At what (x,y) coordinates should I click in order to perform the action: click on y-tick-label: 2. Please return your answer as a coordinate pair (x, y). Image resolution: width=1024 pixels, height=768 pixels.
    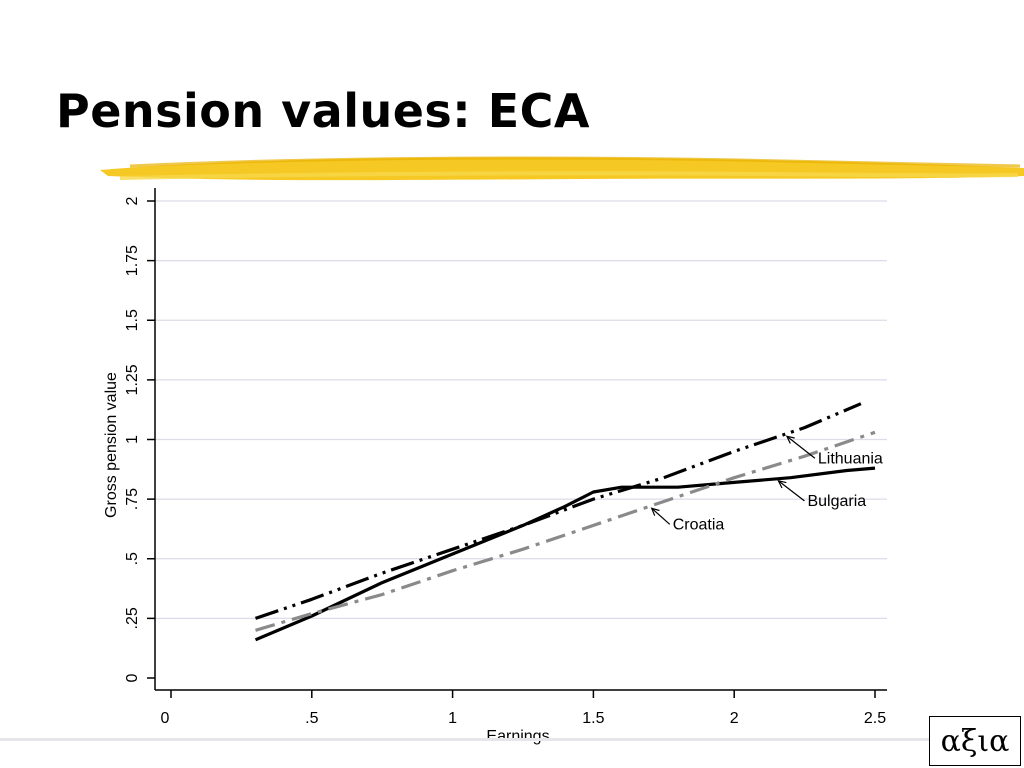
    Looking at the image, I should click on (132, 200).